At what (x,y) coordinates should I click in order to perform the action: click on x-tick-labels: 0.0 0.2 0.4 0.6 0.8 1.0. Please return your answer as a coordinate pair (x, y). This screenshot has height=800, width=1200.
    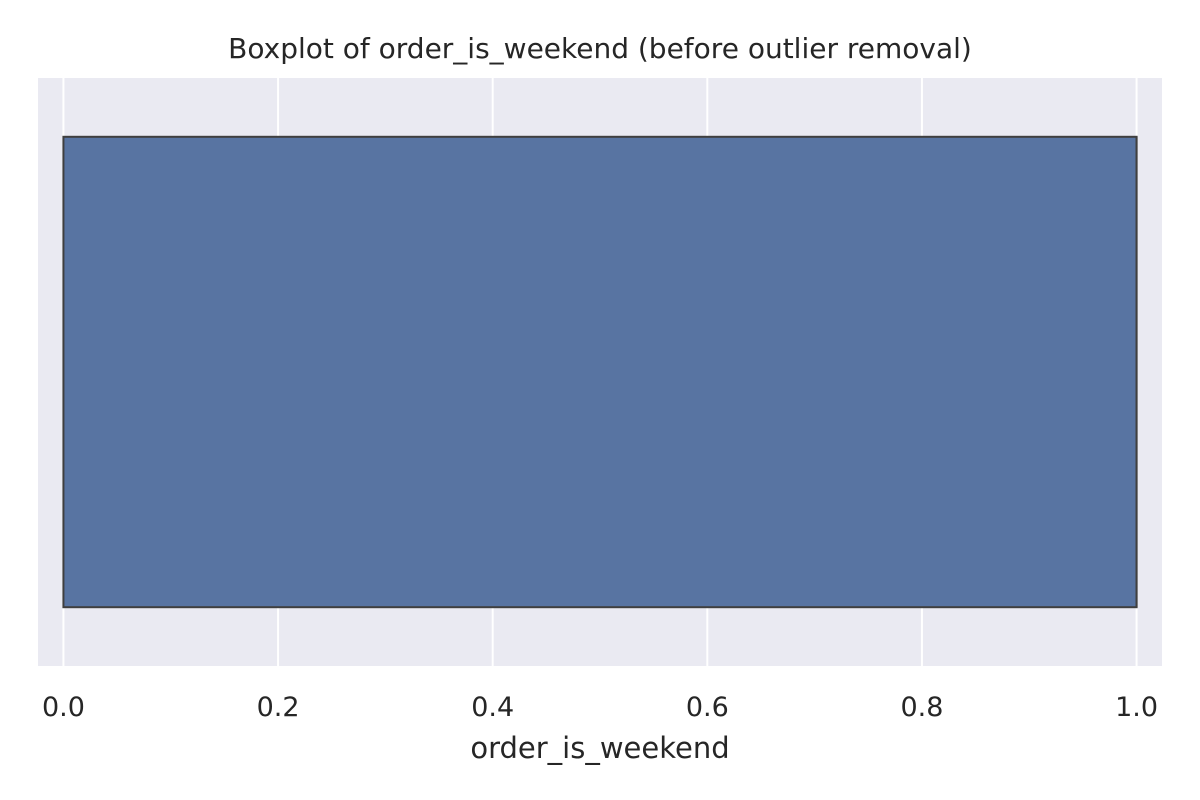
    Looking at the image, I should click on (600, 707).